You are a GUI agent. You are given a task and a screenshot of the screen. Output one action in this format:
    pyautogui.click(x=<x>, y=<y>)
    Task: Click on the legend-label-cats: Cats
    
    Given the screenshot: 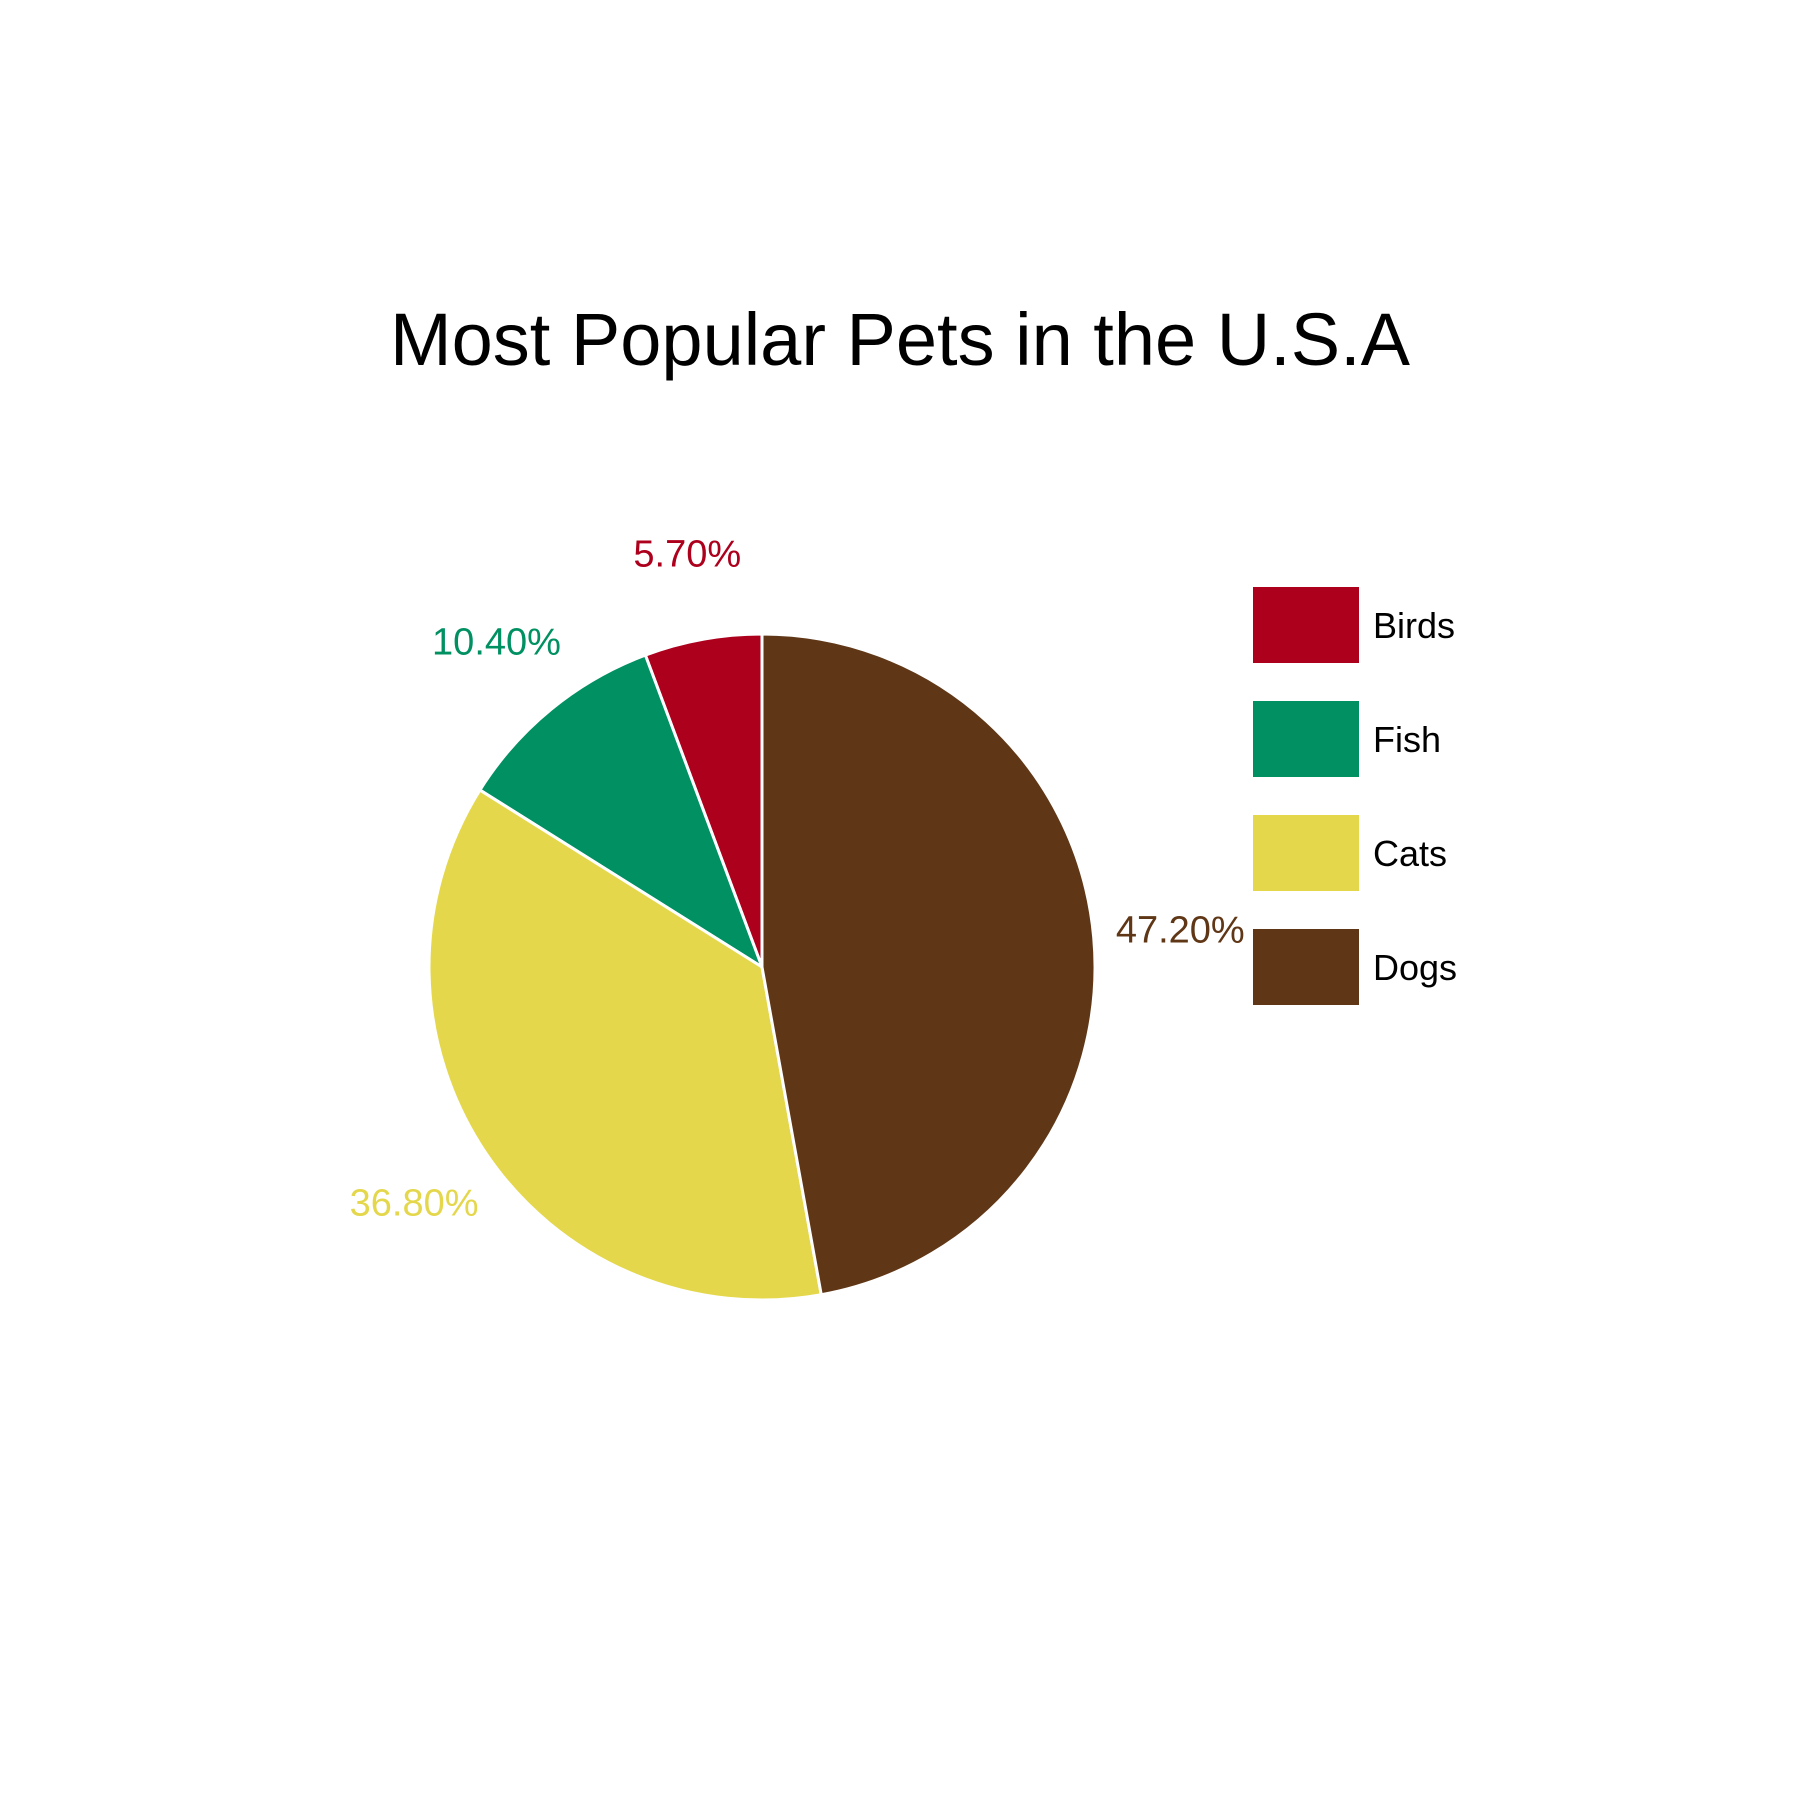 What is the action you would take?
    pyautogui.click(x=1410, y=853)
    